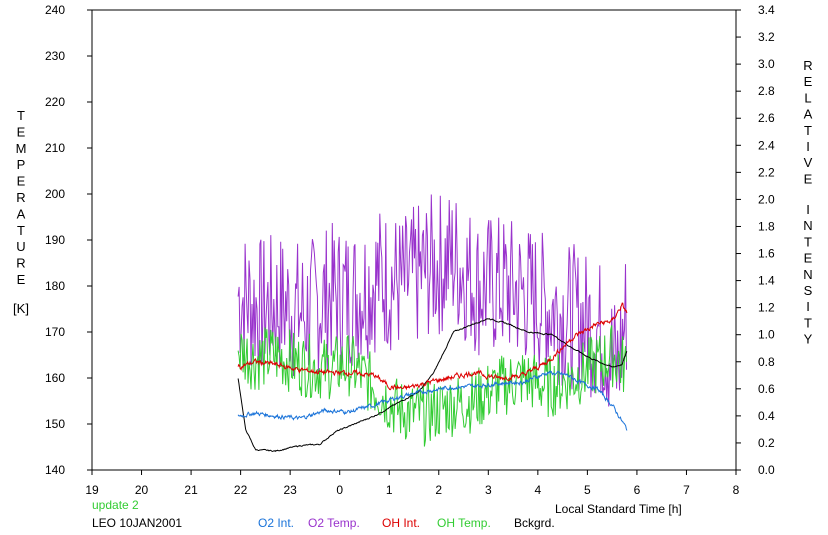  I want to click on y-left-label-letter: A, so click(21, 213).